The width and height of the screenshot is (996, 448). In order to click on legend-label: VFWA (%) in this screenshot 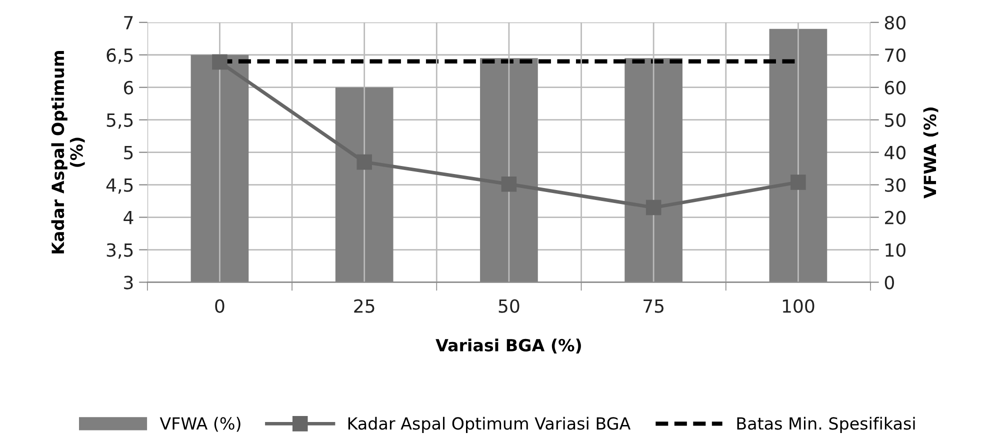, I will do `click(200, 424)`.